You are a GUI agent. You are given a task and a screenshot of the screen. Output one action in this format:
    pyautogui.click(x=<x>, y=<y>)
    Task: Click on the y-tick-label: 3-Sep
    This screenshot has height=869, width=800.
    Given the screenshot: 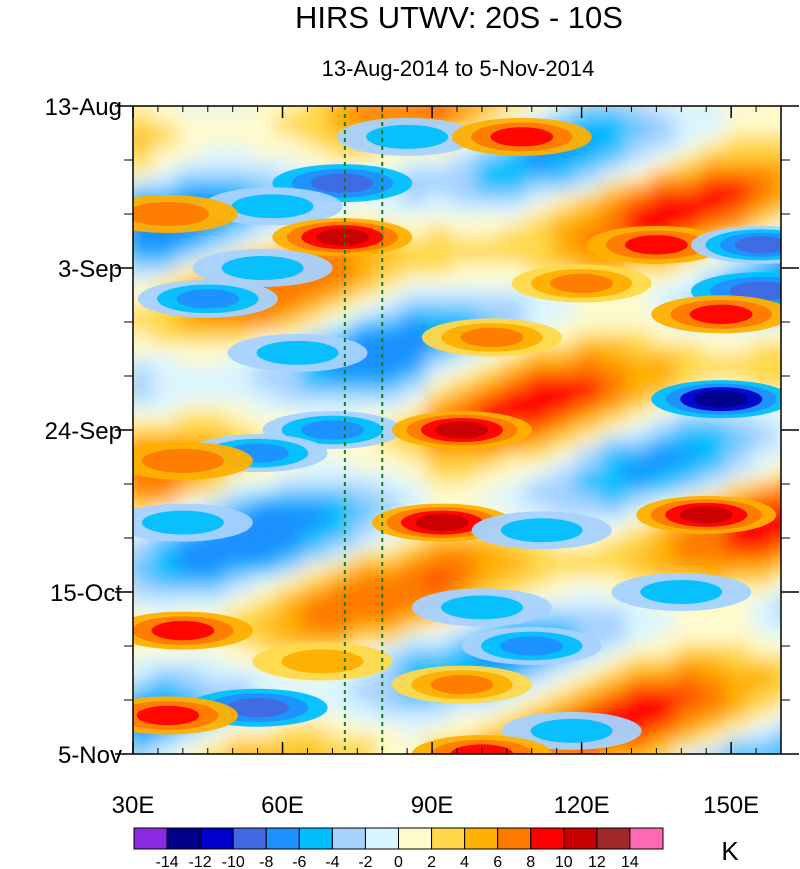 What is the action you would take?
    pyautogui.click(x=90, y=269)
    